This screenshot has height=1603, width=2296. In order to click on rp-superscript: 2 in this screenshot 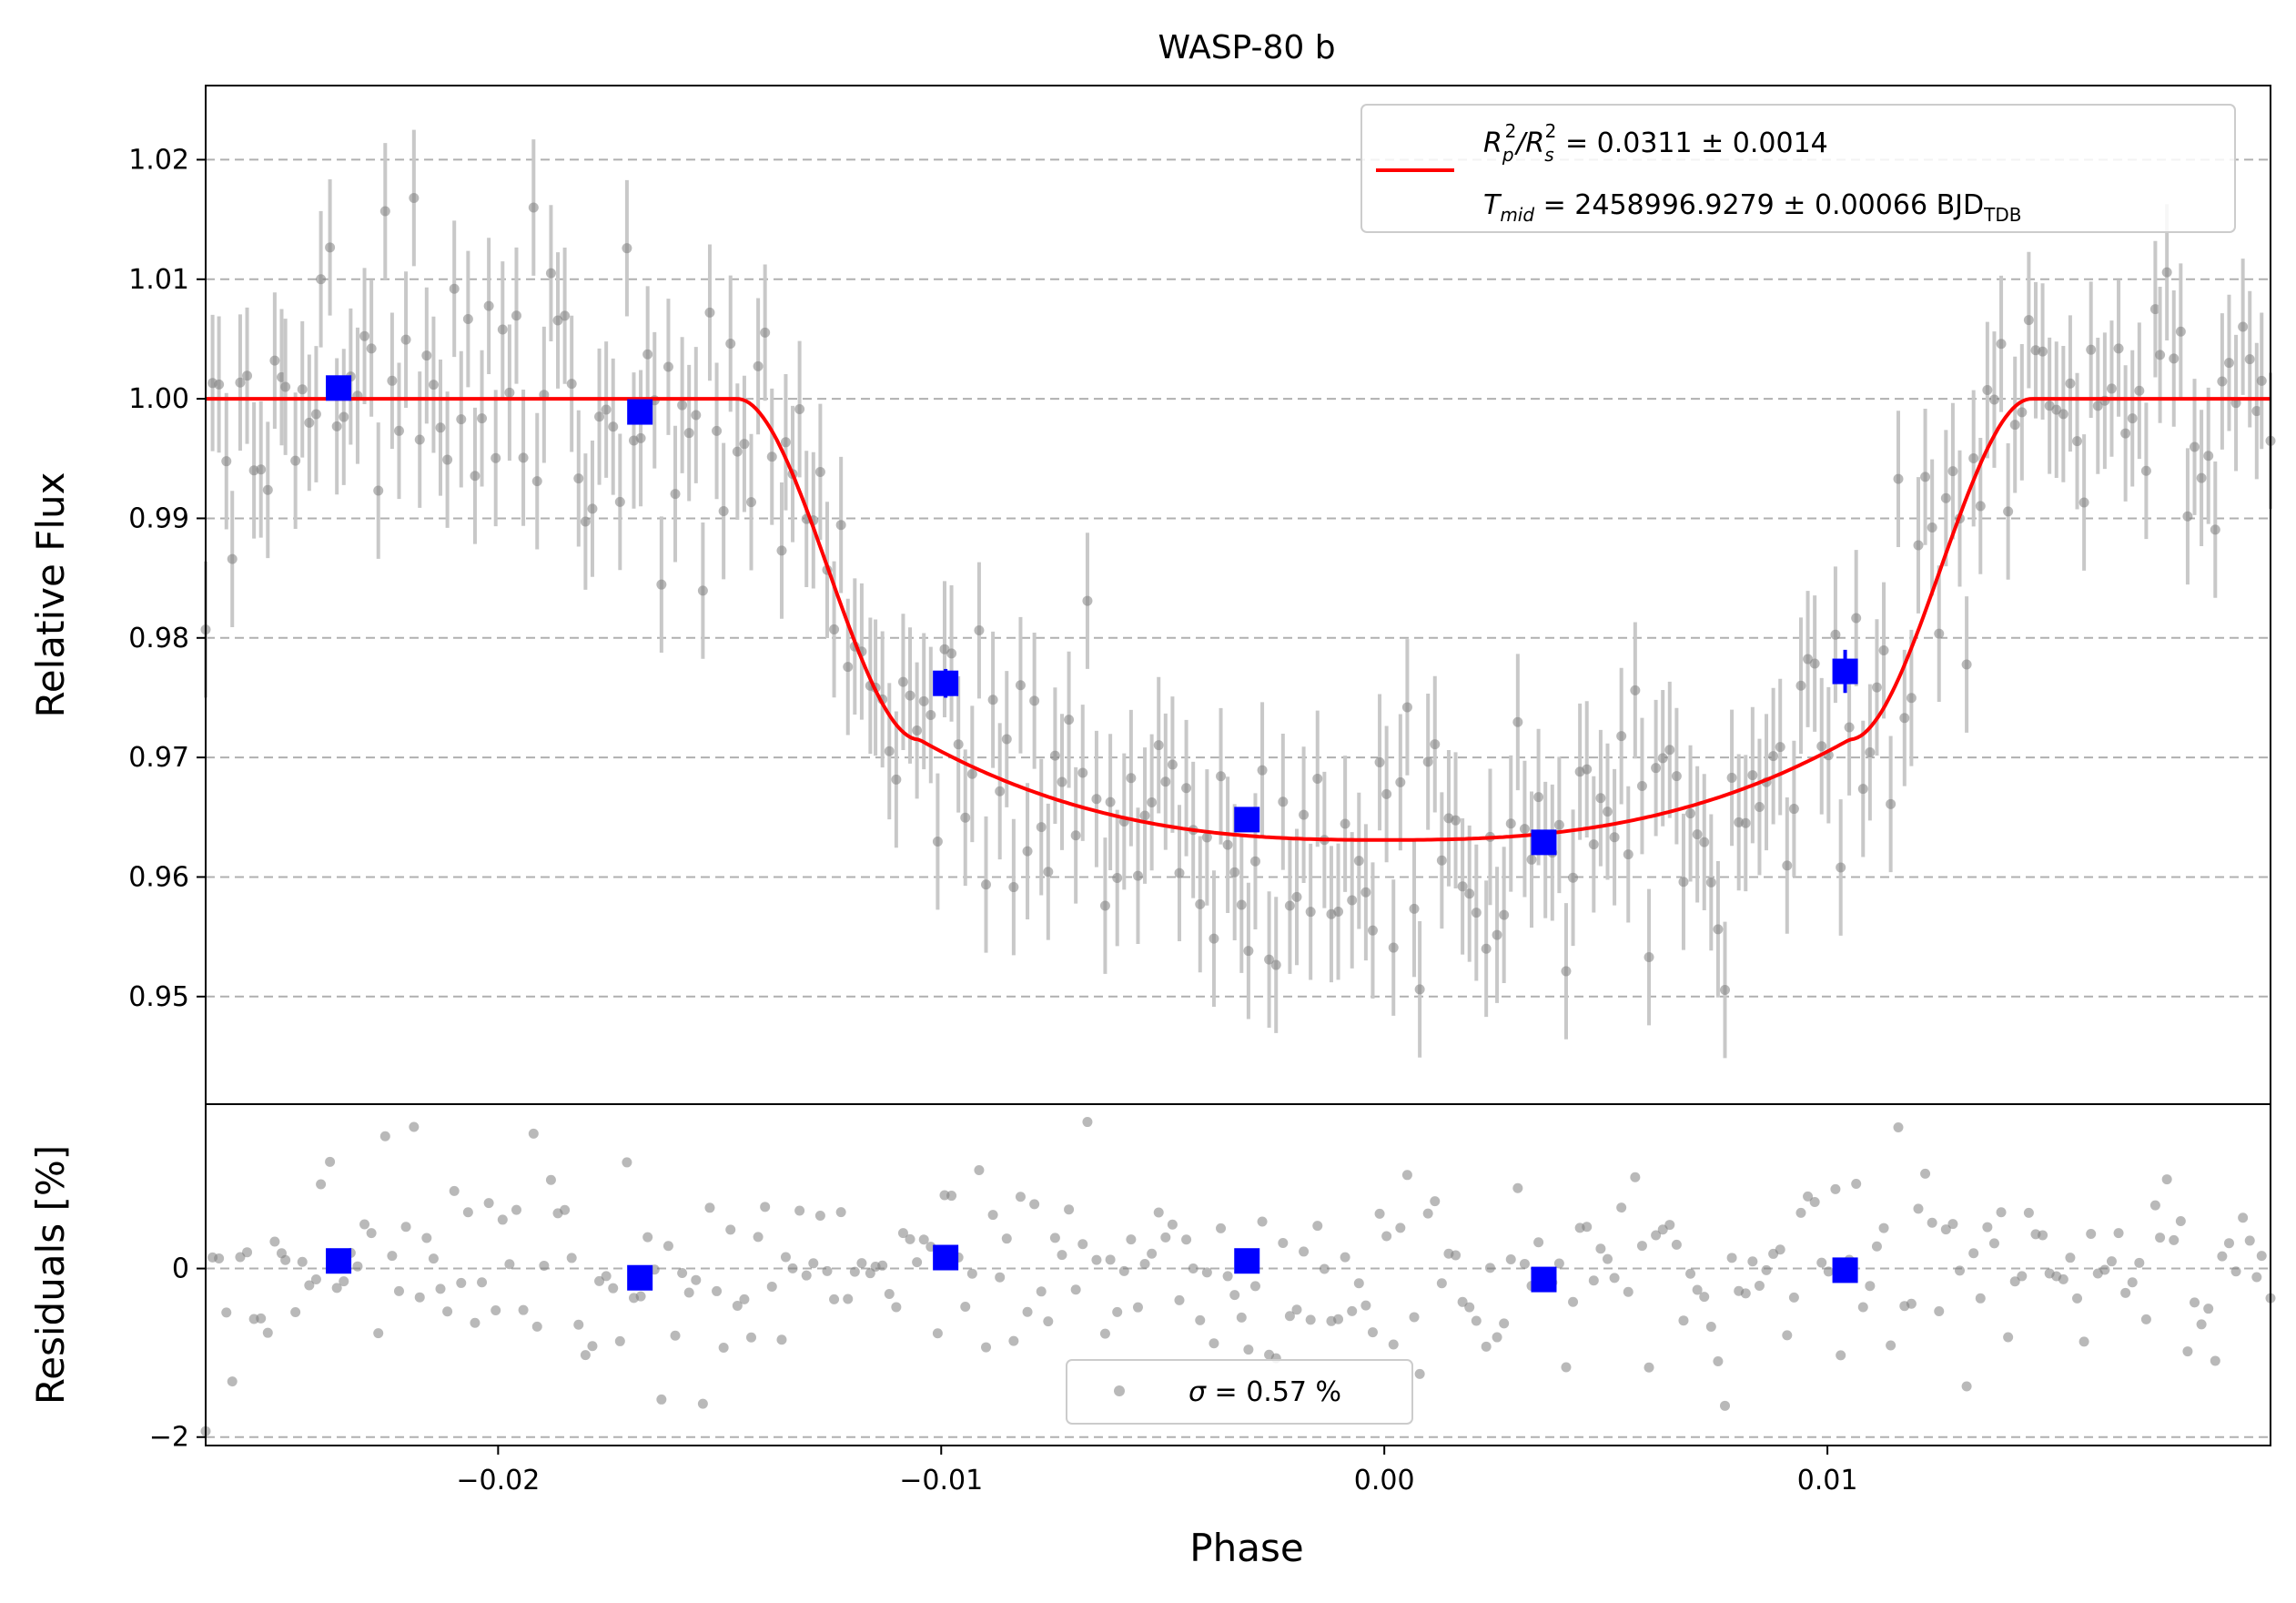, I will do `click(1511, 131)`.